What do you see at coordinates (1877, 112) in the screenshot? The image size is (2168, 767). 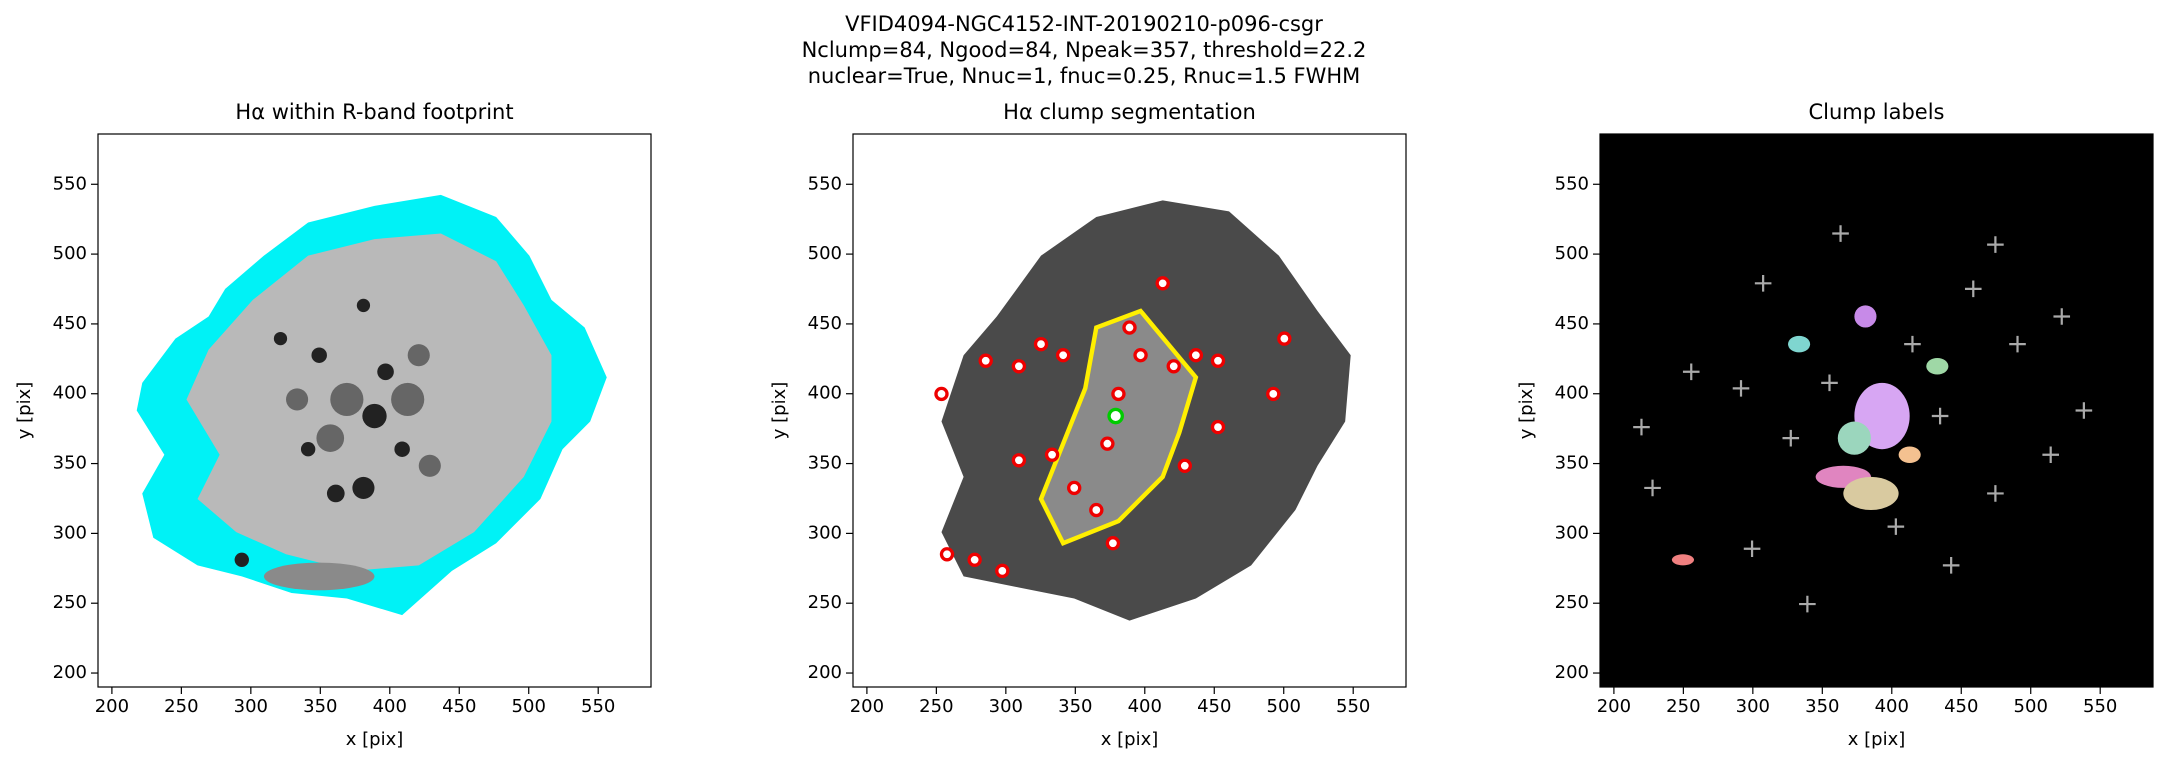 I see `axes-title: Clump labels` at bounding box center [1877, 112].